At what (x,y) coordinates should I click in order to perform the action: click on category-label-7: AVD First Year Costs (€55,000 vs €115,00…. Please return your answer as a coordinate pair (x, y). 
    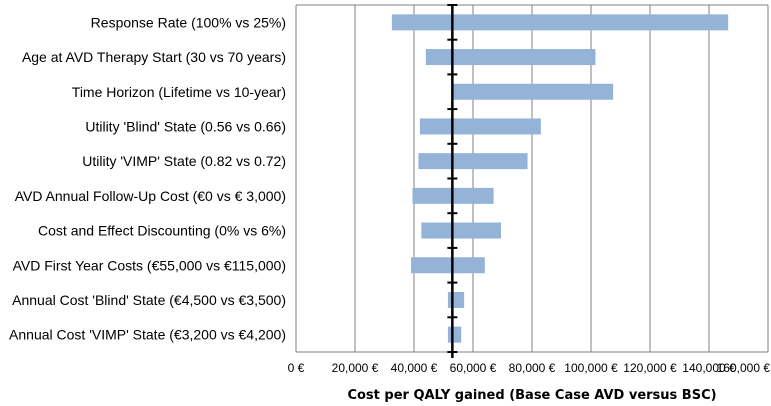
    Looking at the image, I should click on (149, 265).